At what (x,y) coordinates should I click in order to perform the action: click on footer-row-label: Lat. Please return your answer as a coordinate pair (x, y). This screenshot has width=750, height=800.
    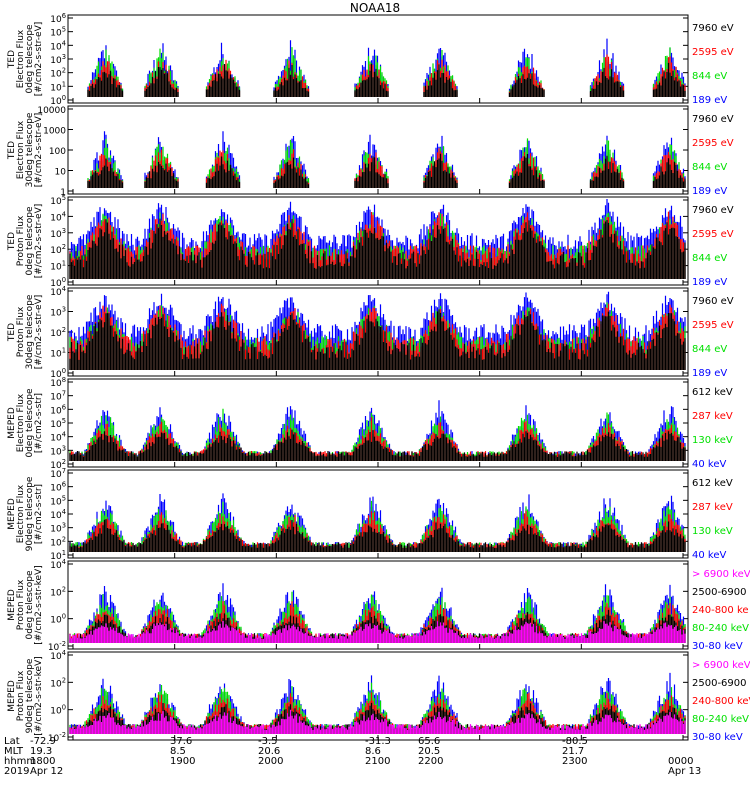
    Looking at the image, I should click on (12, 741).